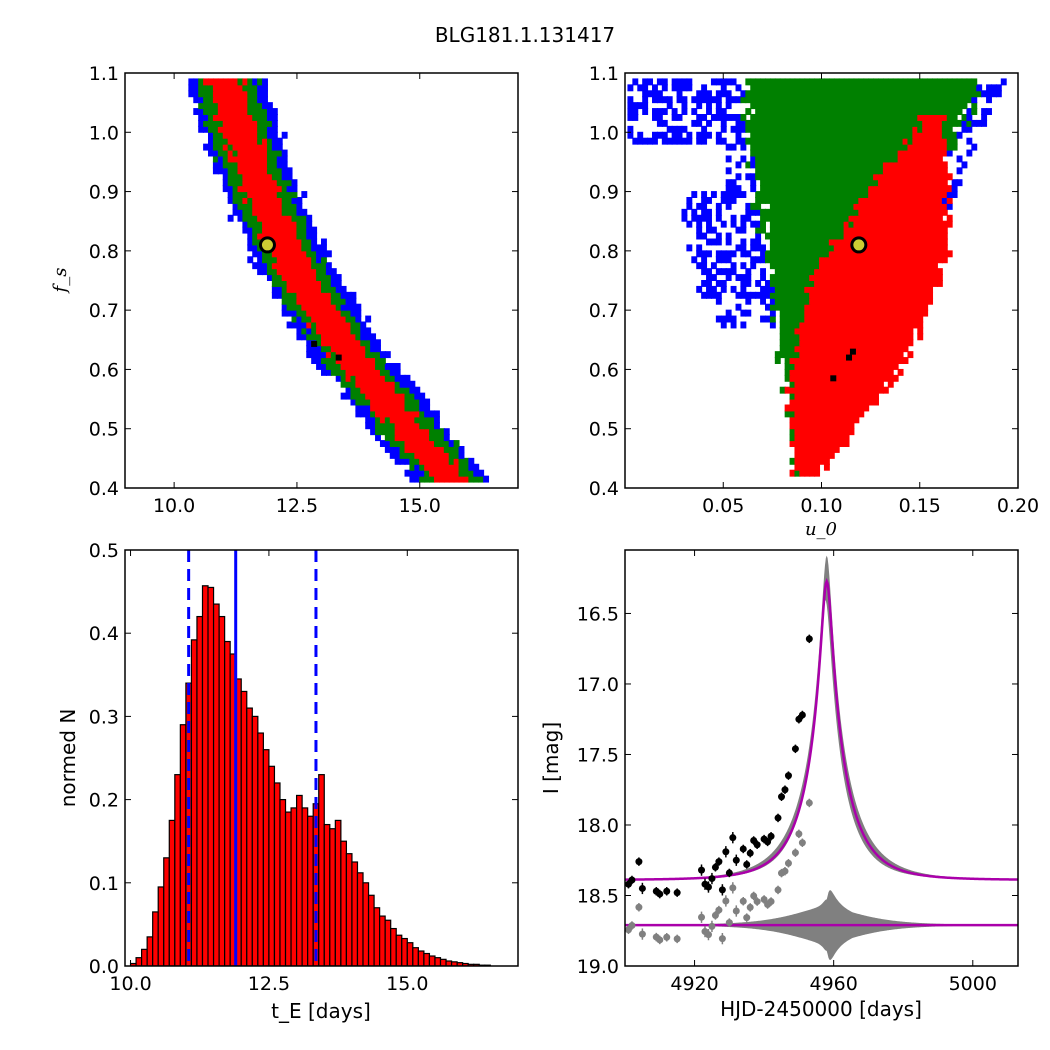  Describe the element at coordinates (299, 880) in the screenshot. I see `histogram-bar` at that location.